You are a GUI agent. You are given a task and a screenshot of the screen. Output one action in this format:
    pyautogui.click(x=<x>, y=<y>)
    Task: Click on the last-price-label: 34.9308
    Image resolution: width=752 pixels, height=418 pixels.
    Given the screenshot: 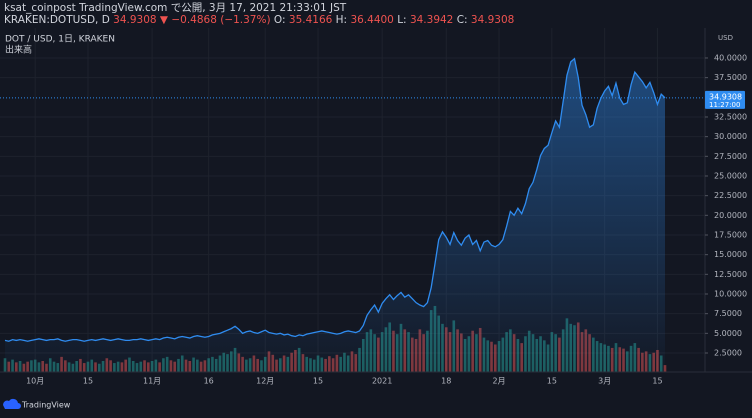 What is the action you would take?
    pyautogui.click(x=725, y=96)
    